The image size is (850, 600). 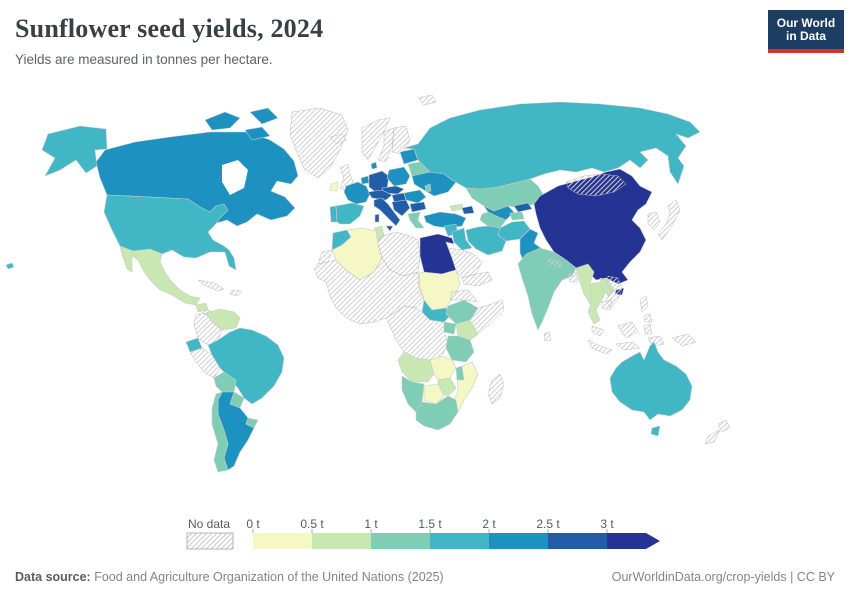 I want to click on owid-logo: Our World in Data, so click(x=806, y=31).